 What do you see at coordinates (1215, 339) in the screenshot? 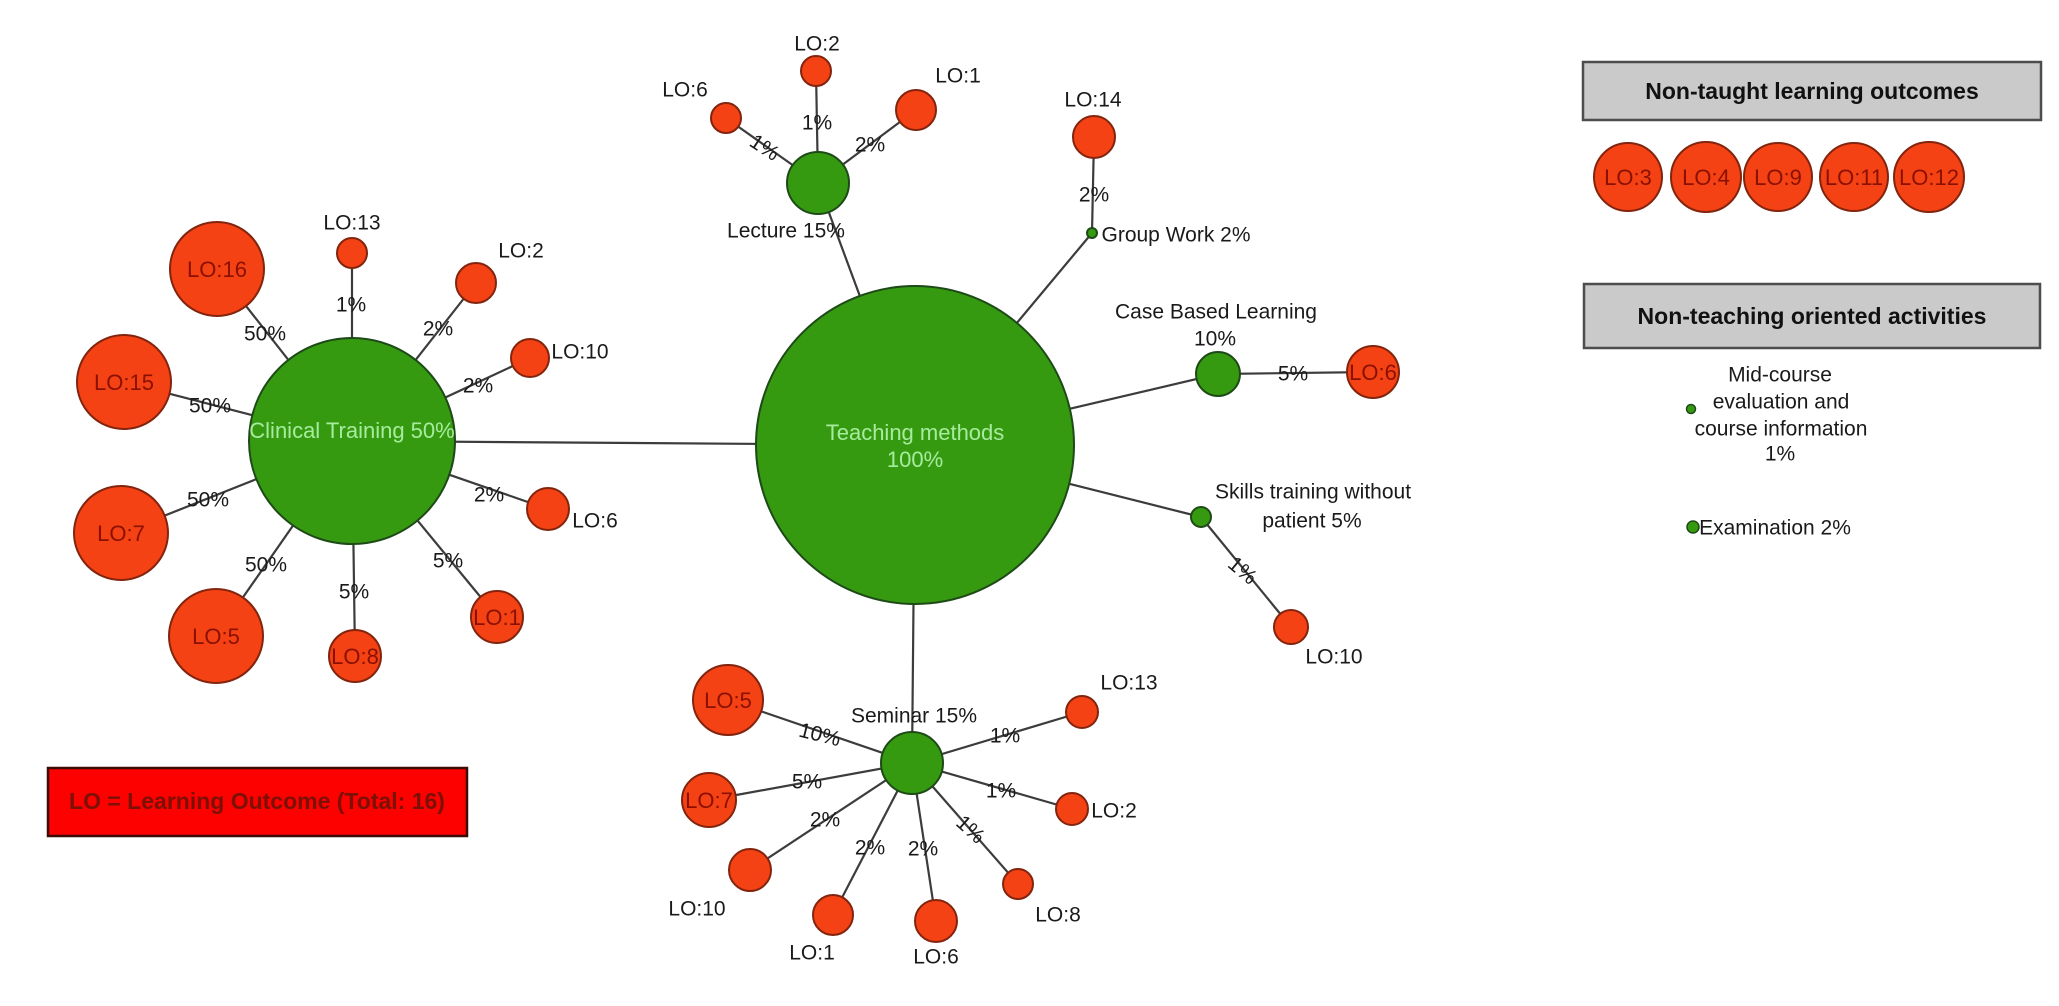
I see `svg-text: 10%` at bounding box center [1215, 339].